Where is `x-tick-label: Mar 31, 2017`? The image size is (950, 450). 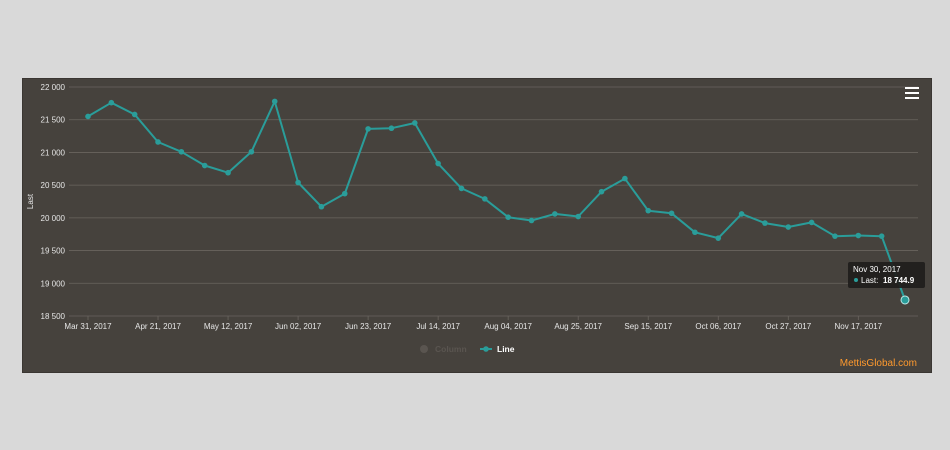
x-tick-label: Mar 31, 2017 is located at coordinates (88, 326).